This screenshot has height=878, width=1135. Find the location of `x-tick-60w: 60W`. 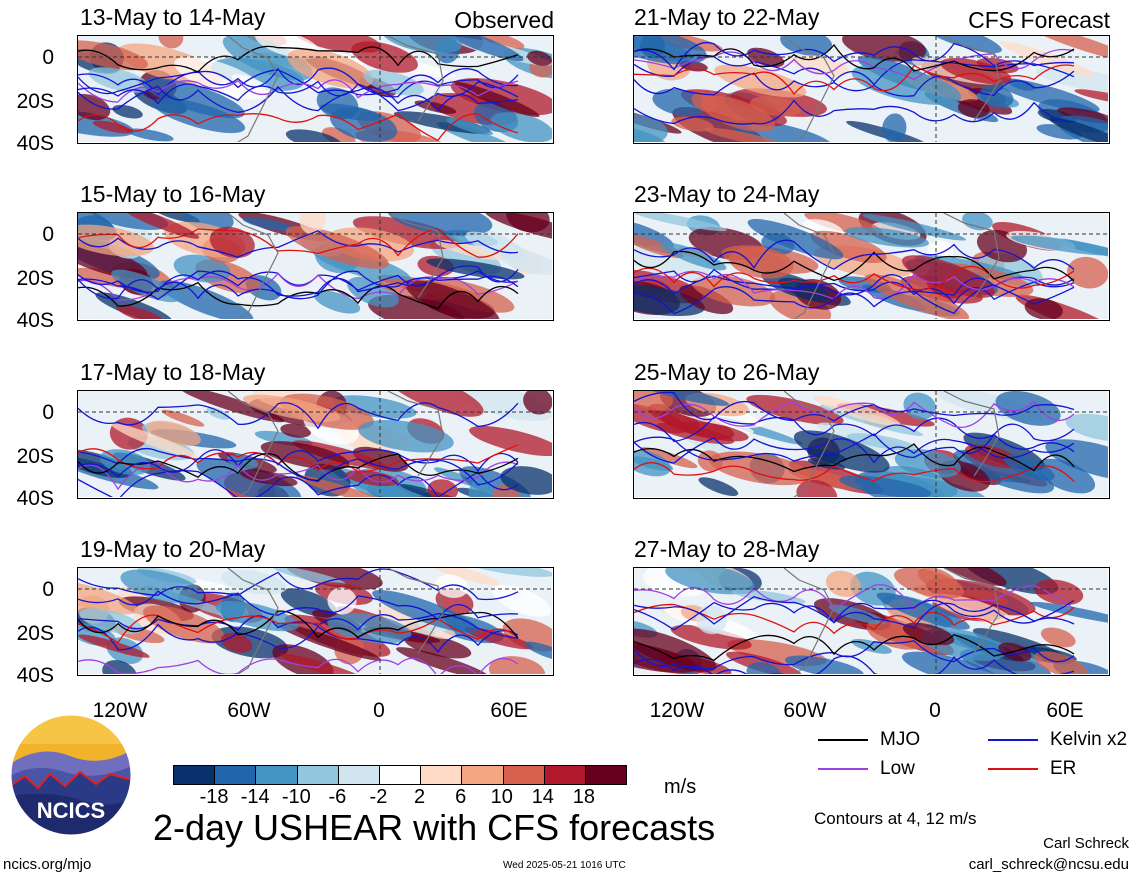

x-tick-60w: 60W is located at coordinates (249, 710).